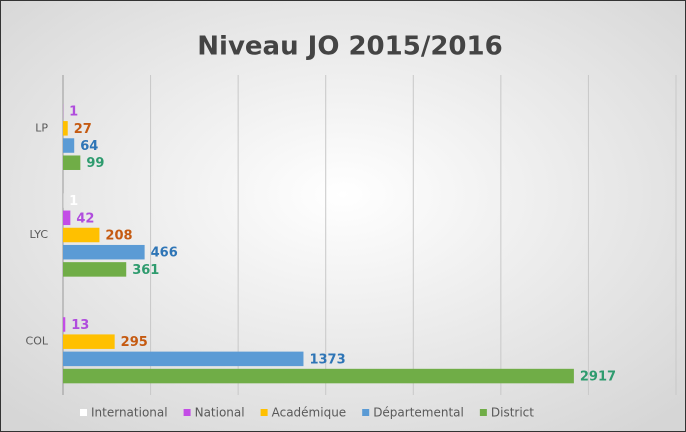 This screenshot has width=686, height=432. I want to click on y-tick-label: LYC, so click(39, 234).